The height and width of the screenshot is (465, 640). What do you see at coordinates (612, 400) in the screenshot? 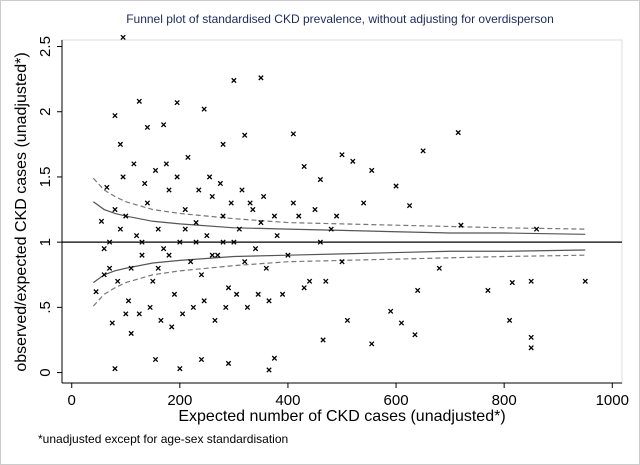
I see `x-tick-label: 1000` at bounding box center [612, 400].